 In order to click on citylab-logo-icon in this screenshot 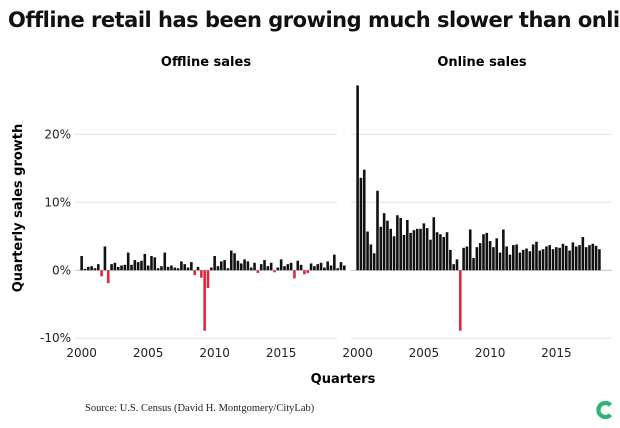, I will do `click(604, 410)`.